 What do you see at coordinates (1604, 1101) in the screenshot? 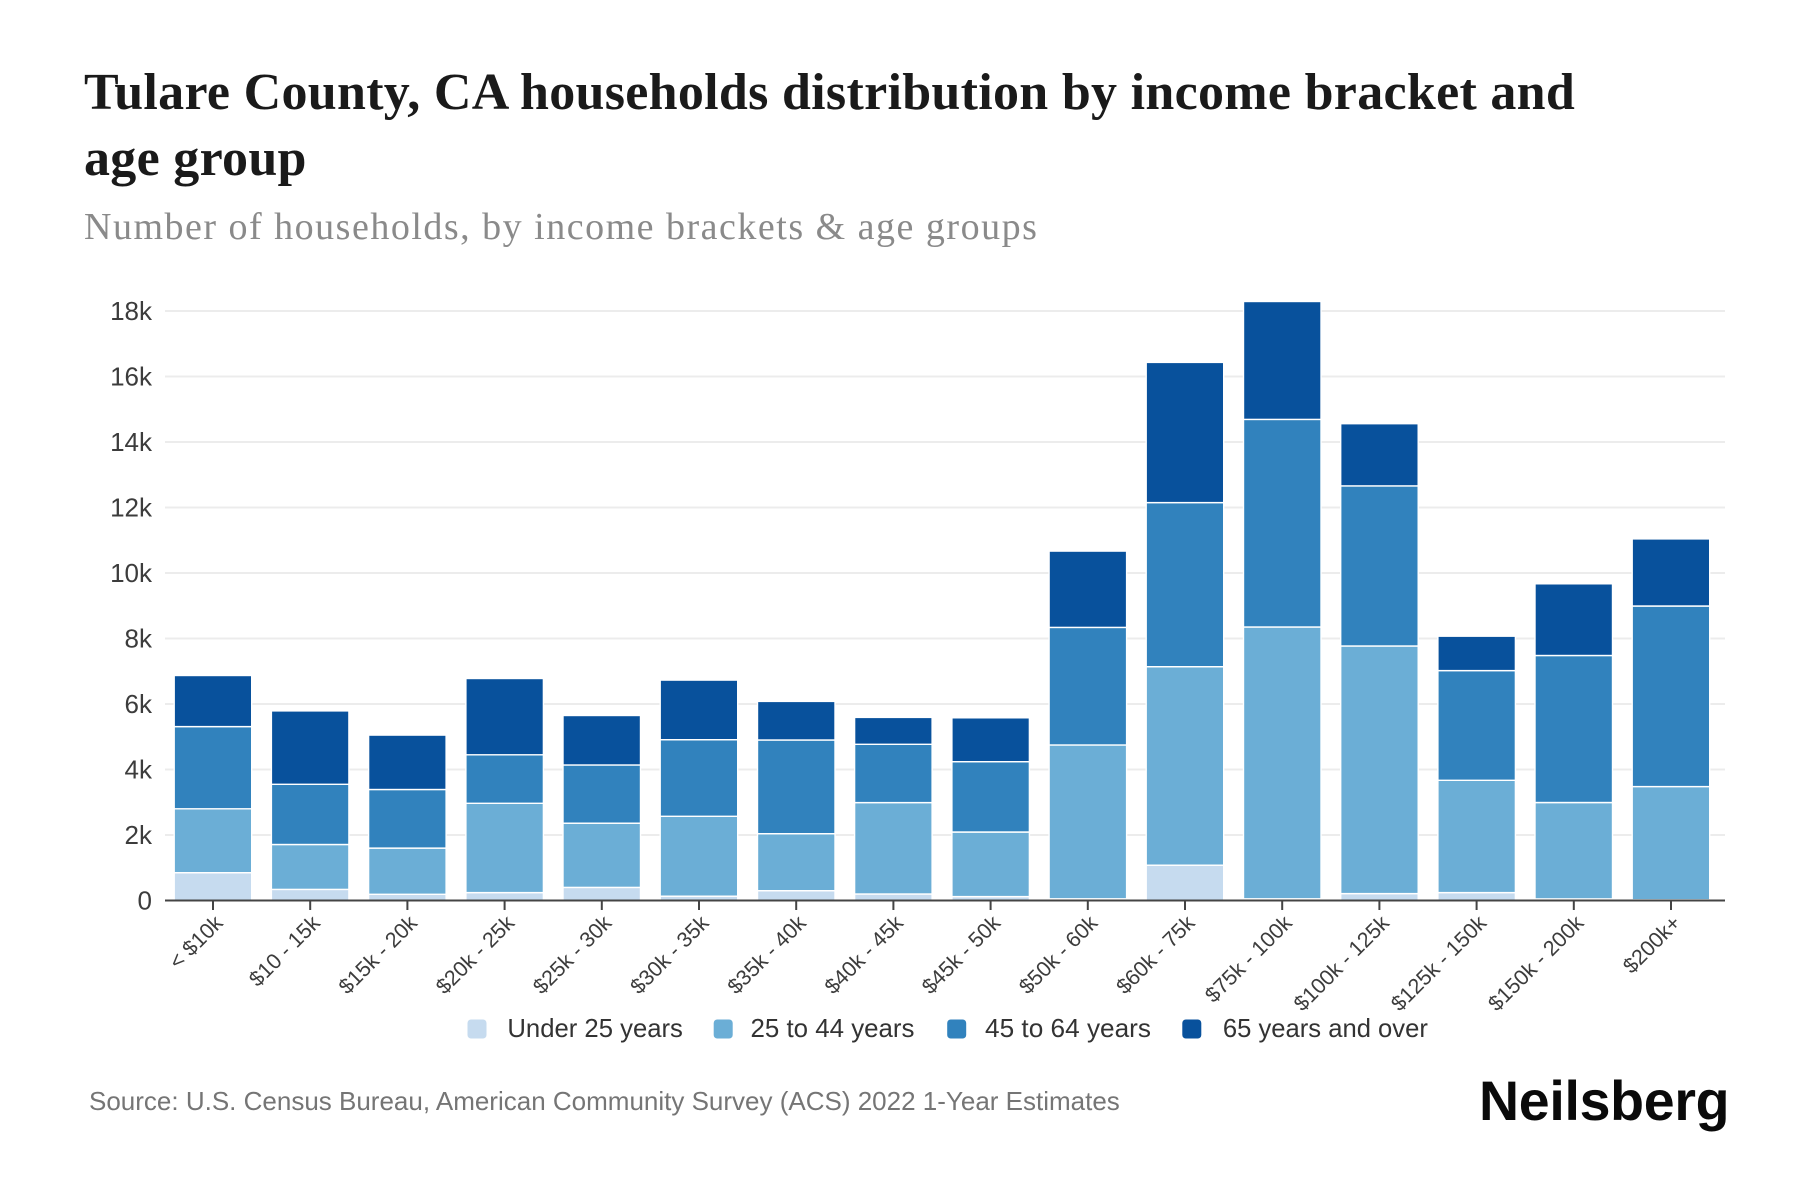
I see `svg-text: Neilsberg` at bounding box center [1604, 1101].